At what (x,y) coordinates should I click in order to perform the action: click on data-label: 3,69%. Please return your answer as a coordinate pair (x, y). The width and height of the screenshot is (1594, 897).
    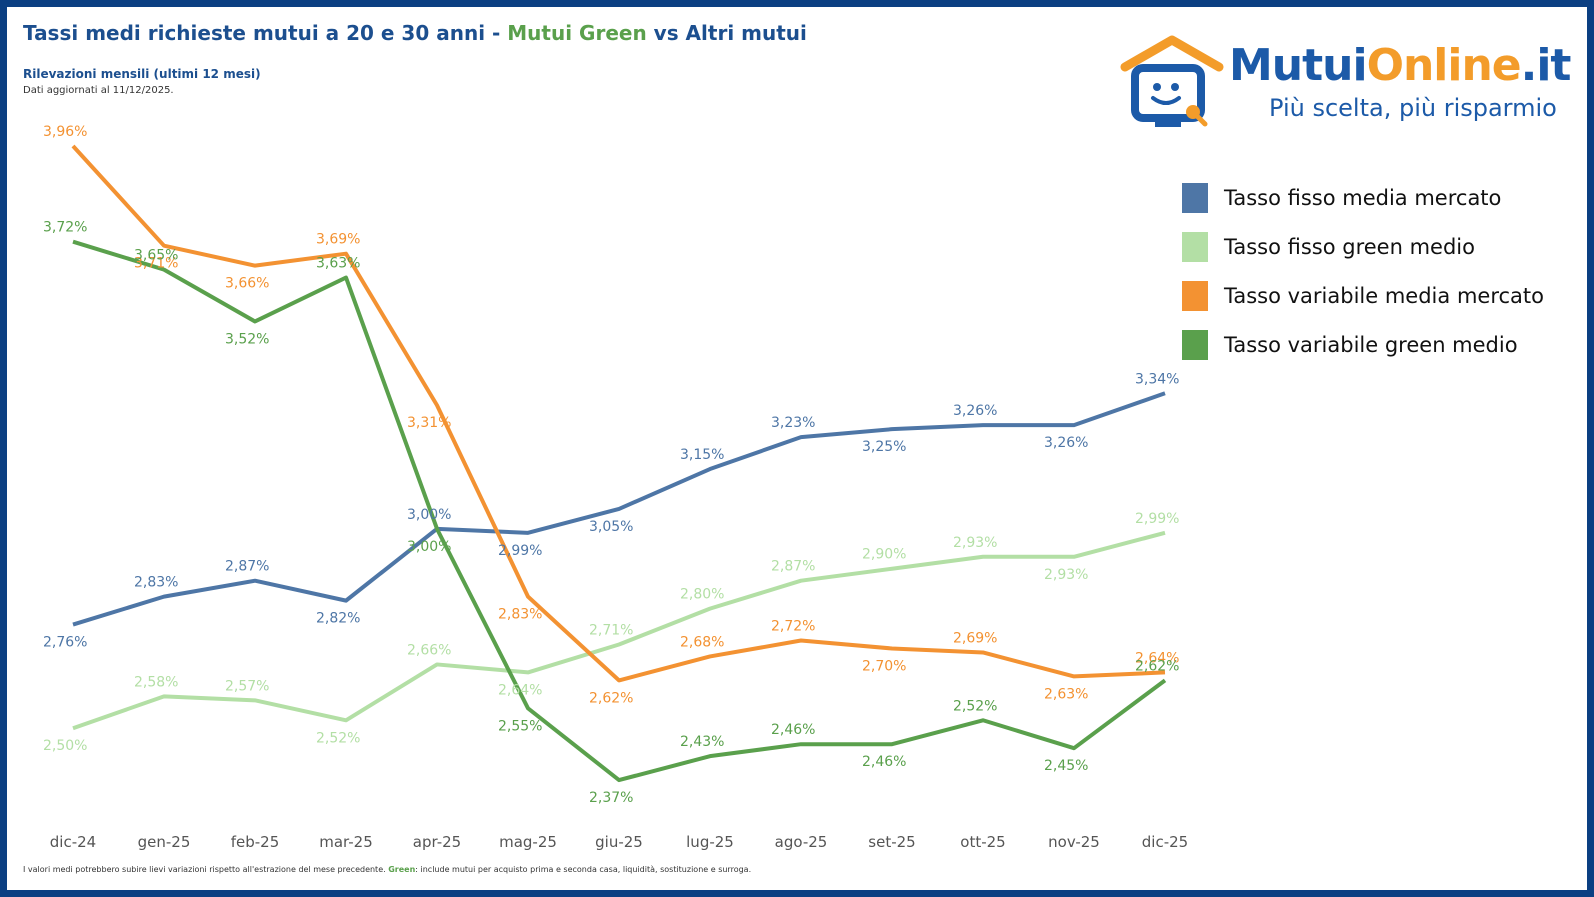
    Looking at the image, I should click on (338, 240).